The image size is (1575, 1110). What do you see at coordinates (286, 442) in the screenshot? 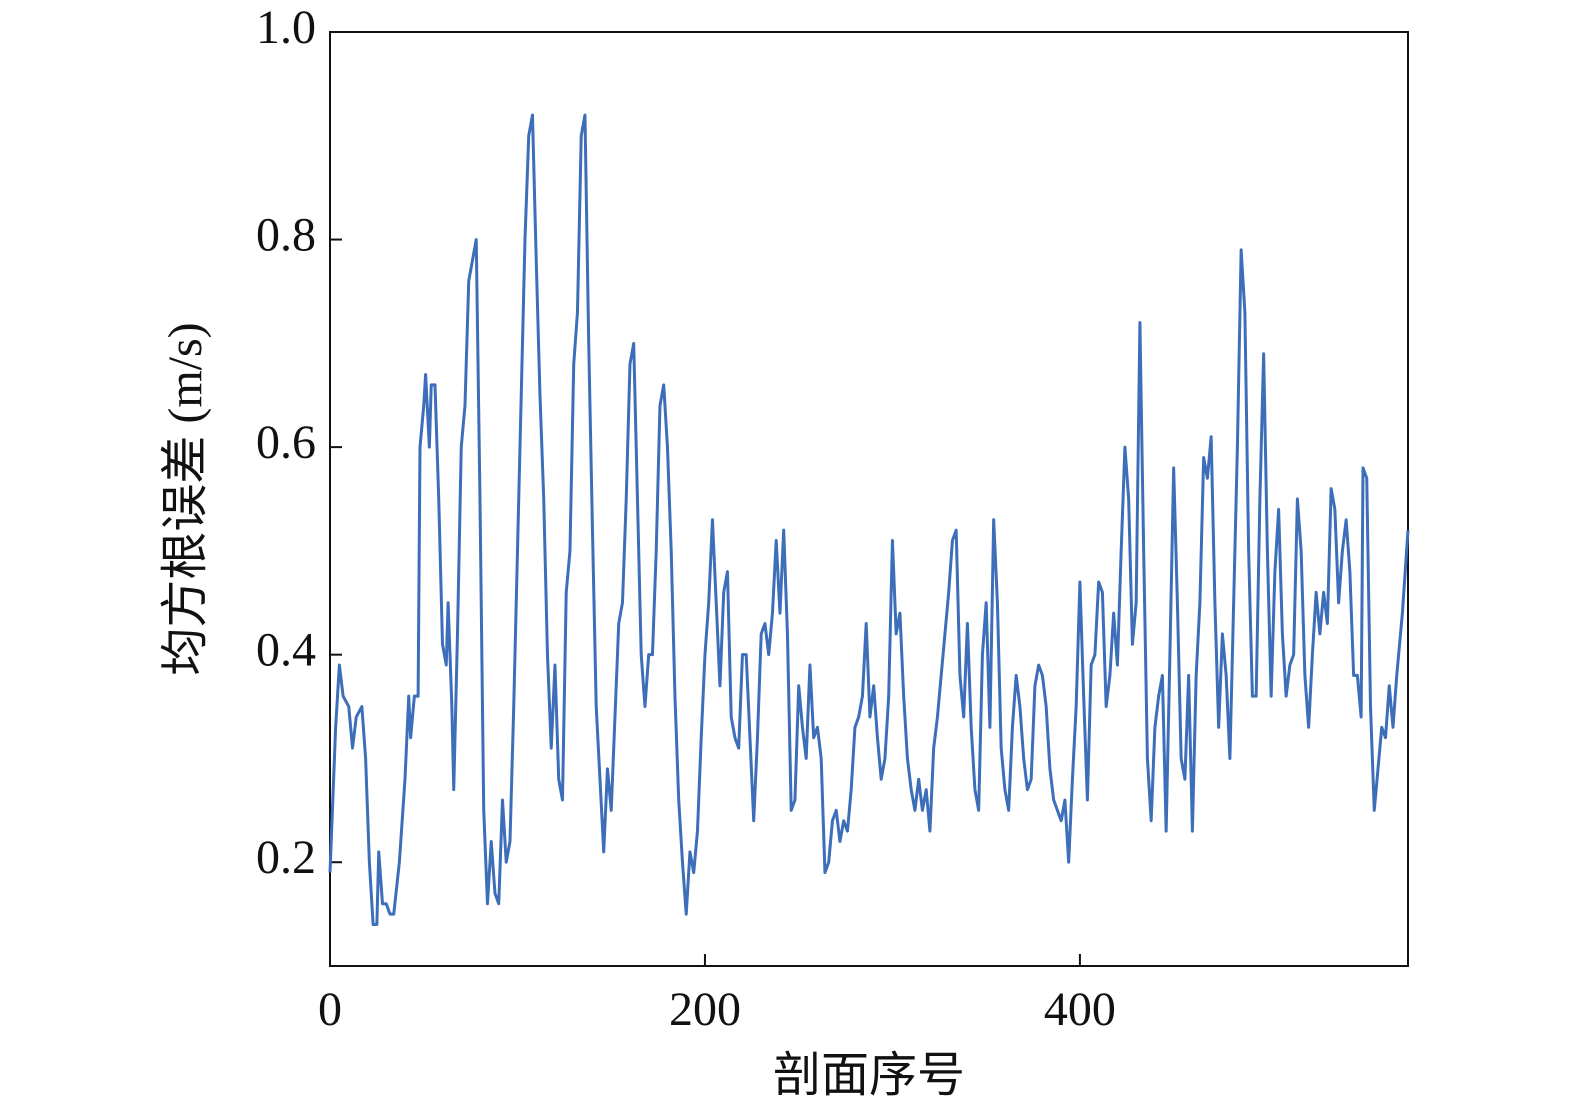
I see `y-tick-label: 0.6` at bounding box center [286, 442].